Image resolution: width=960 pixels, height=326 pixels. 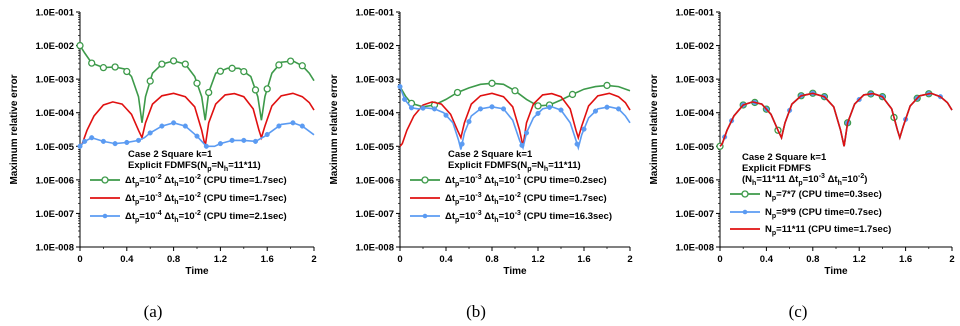 I want to click on x-tick-label: 0, so click(x=399, y=259).